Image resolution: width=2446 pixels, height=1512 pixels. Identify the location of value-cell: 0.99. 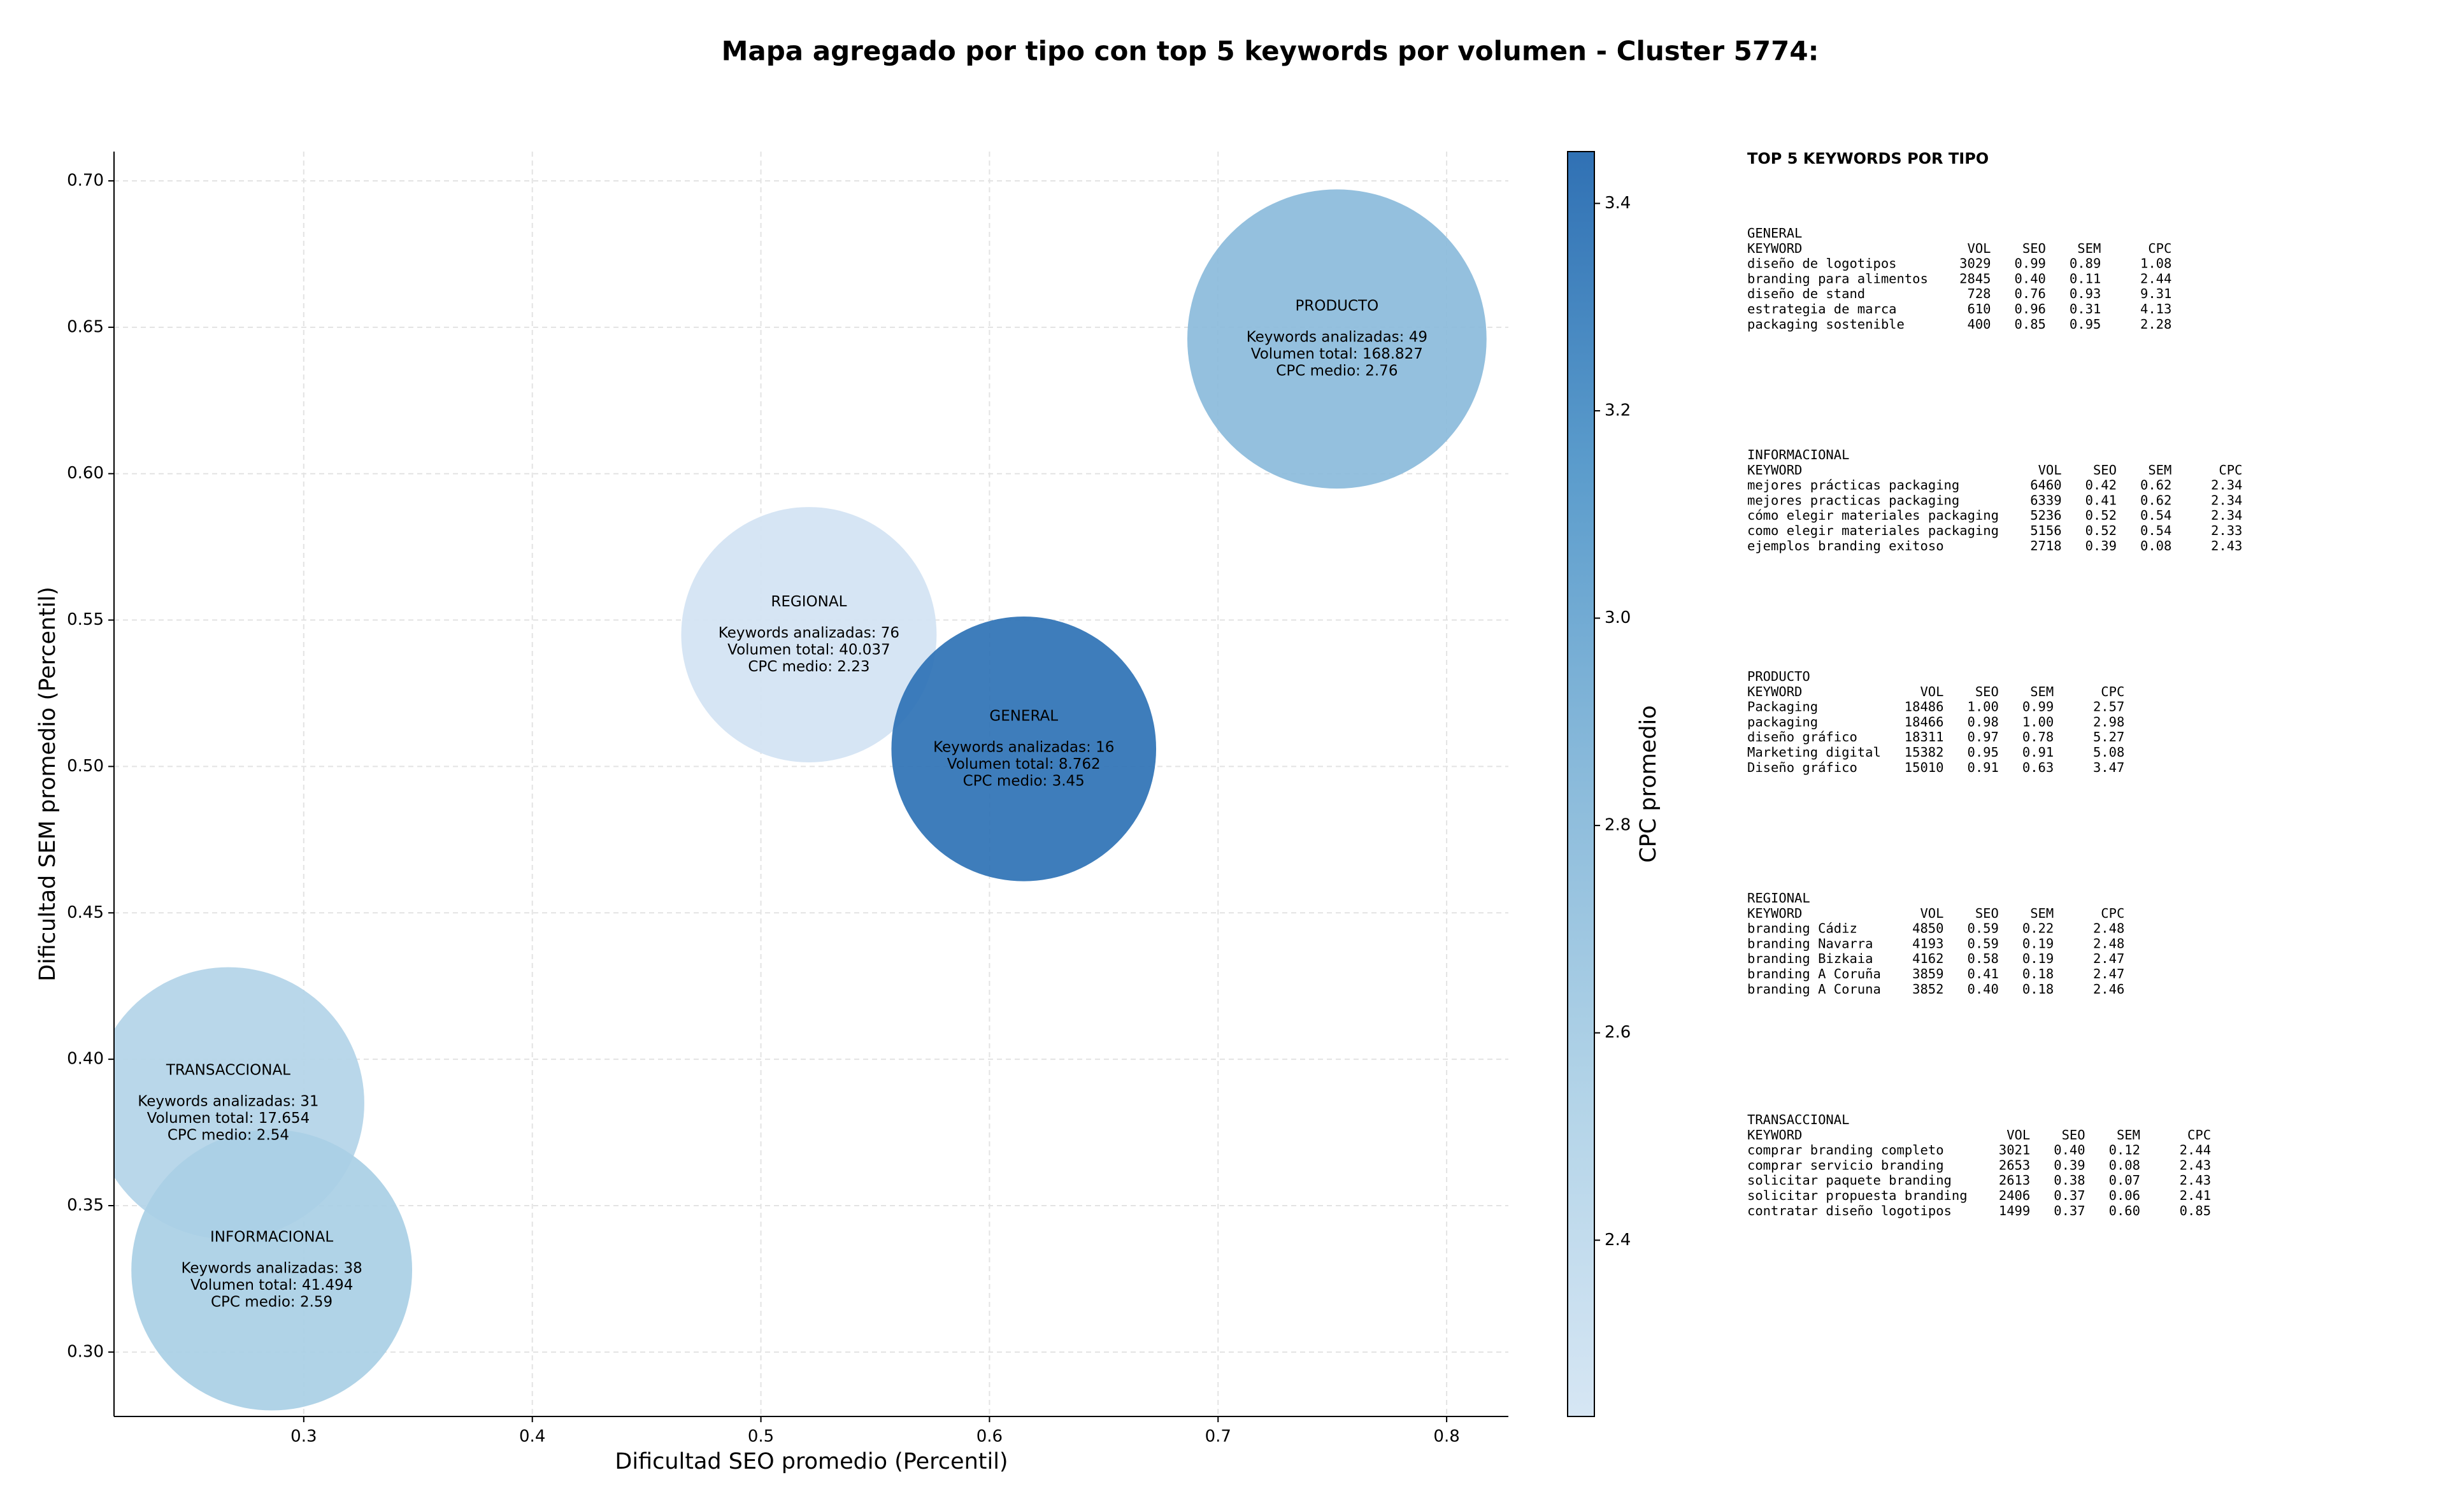
(2038, 707).